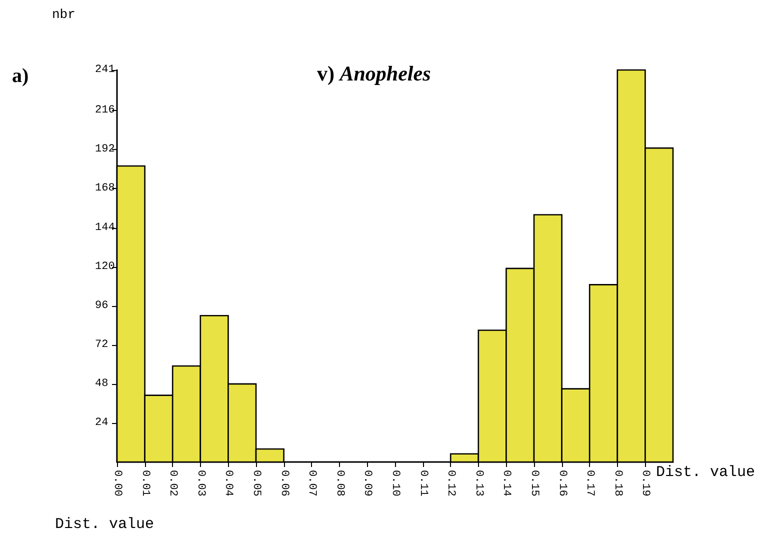  What do you see at coordinates (450, 483) in the screenshot?
I see `x-tick-label: 0.12` at bounding box center [450, 483].